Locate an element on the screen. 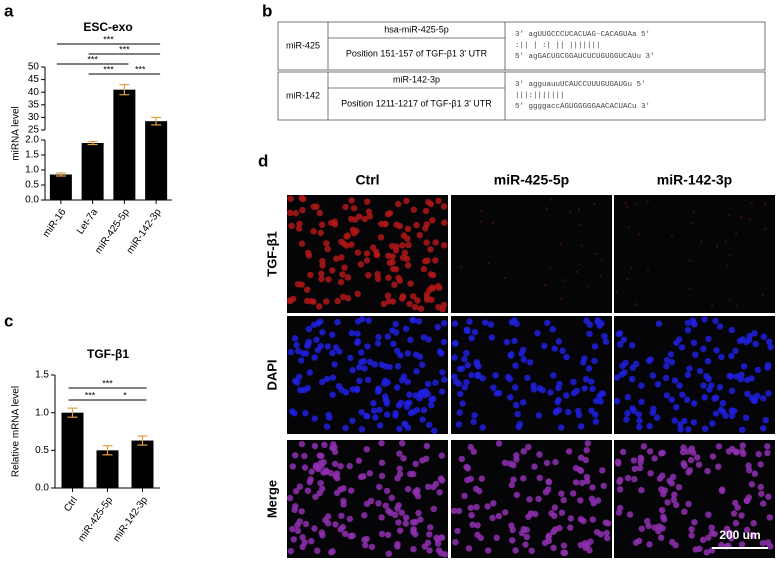 Image resolution: width=778 pixels, height=575 pixels. panel-letter: a is located at coordinates (9, 10).